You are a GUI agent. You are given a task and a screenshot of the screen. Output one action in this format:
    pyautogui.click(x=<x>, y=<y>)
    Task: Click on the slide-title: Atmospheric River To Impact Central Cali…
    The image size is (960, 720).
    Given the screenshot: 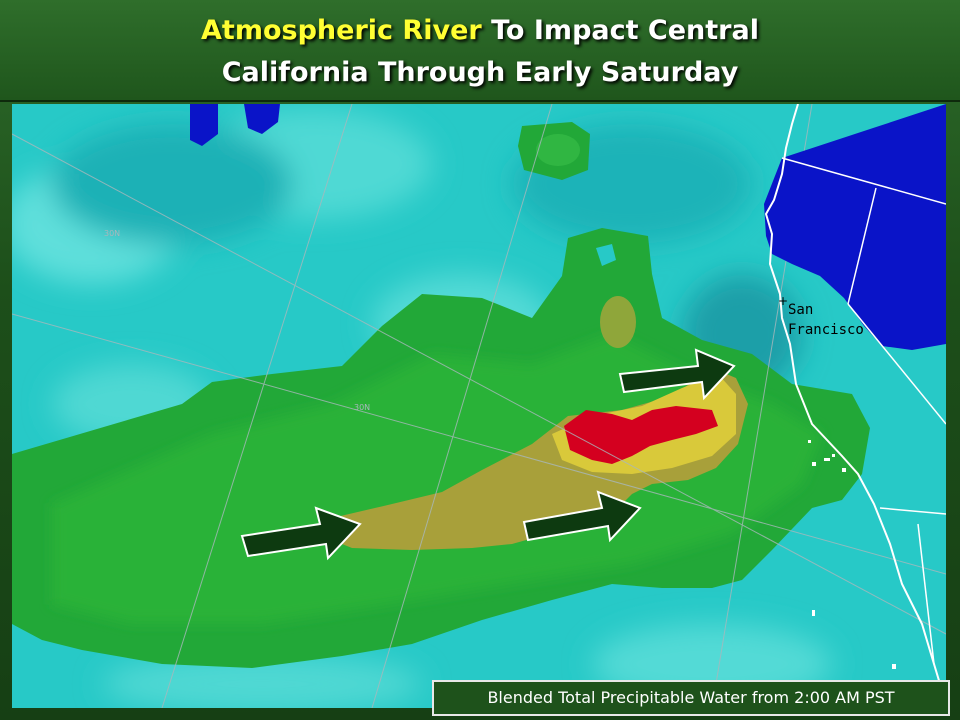 What is the action you would take?
    pyautogui.click(x=480, y=52)
    